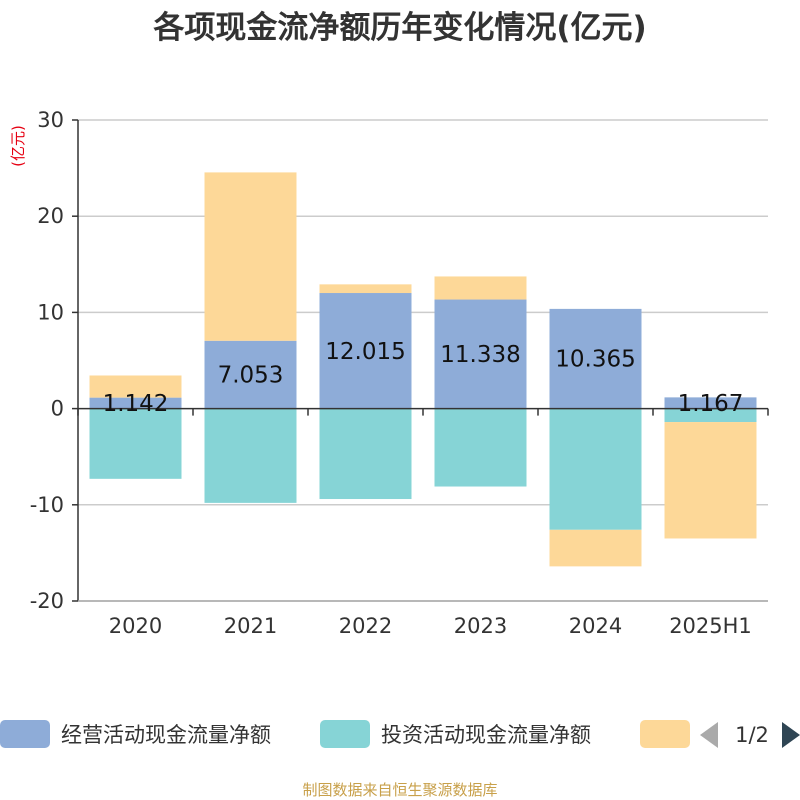 The height and width of the screenshot is (800, 800). What do you see at coordinates (50, 120) in the screenshot?
I see `y-tick-label: 30` at bounding box center [50, 120].